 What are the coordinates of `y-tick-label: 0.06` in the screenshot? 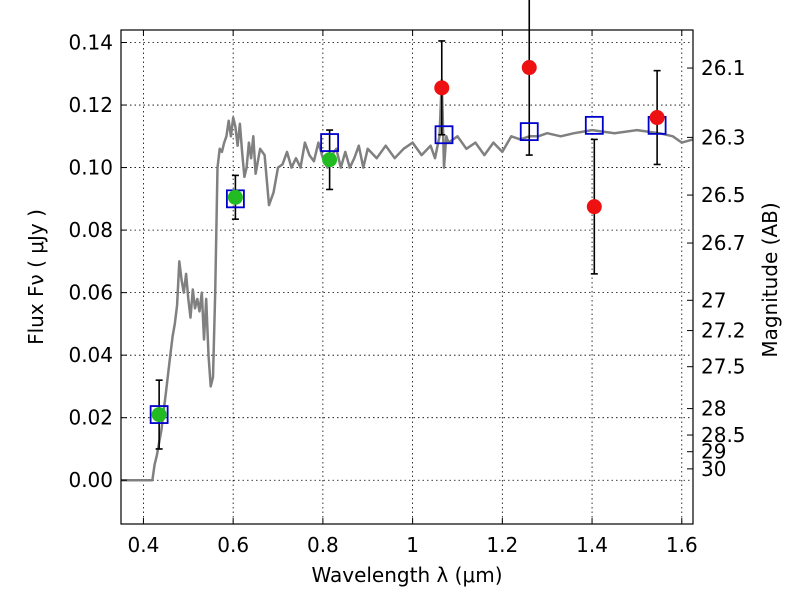 It's located at (90, 293).